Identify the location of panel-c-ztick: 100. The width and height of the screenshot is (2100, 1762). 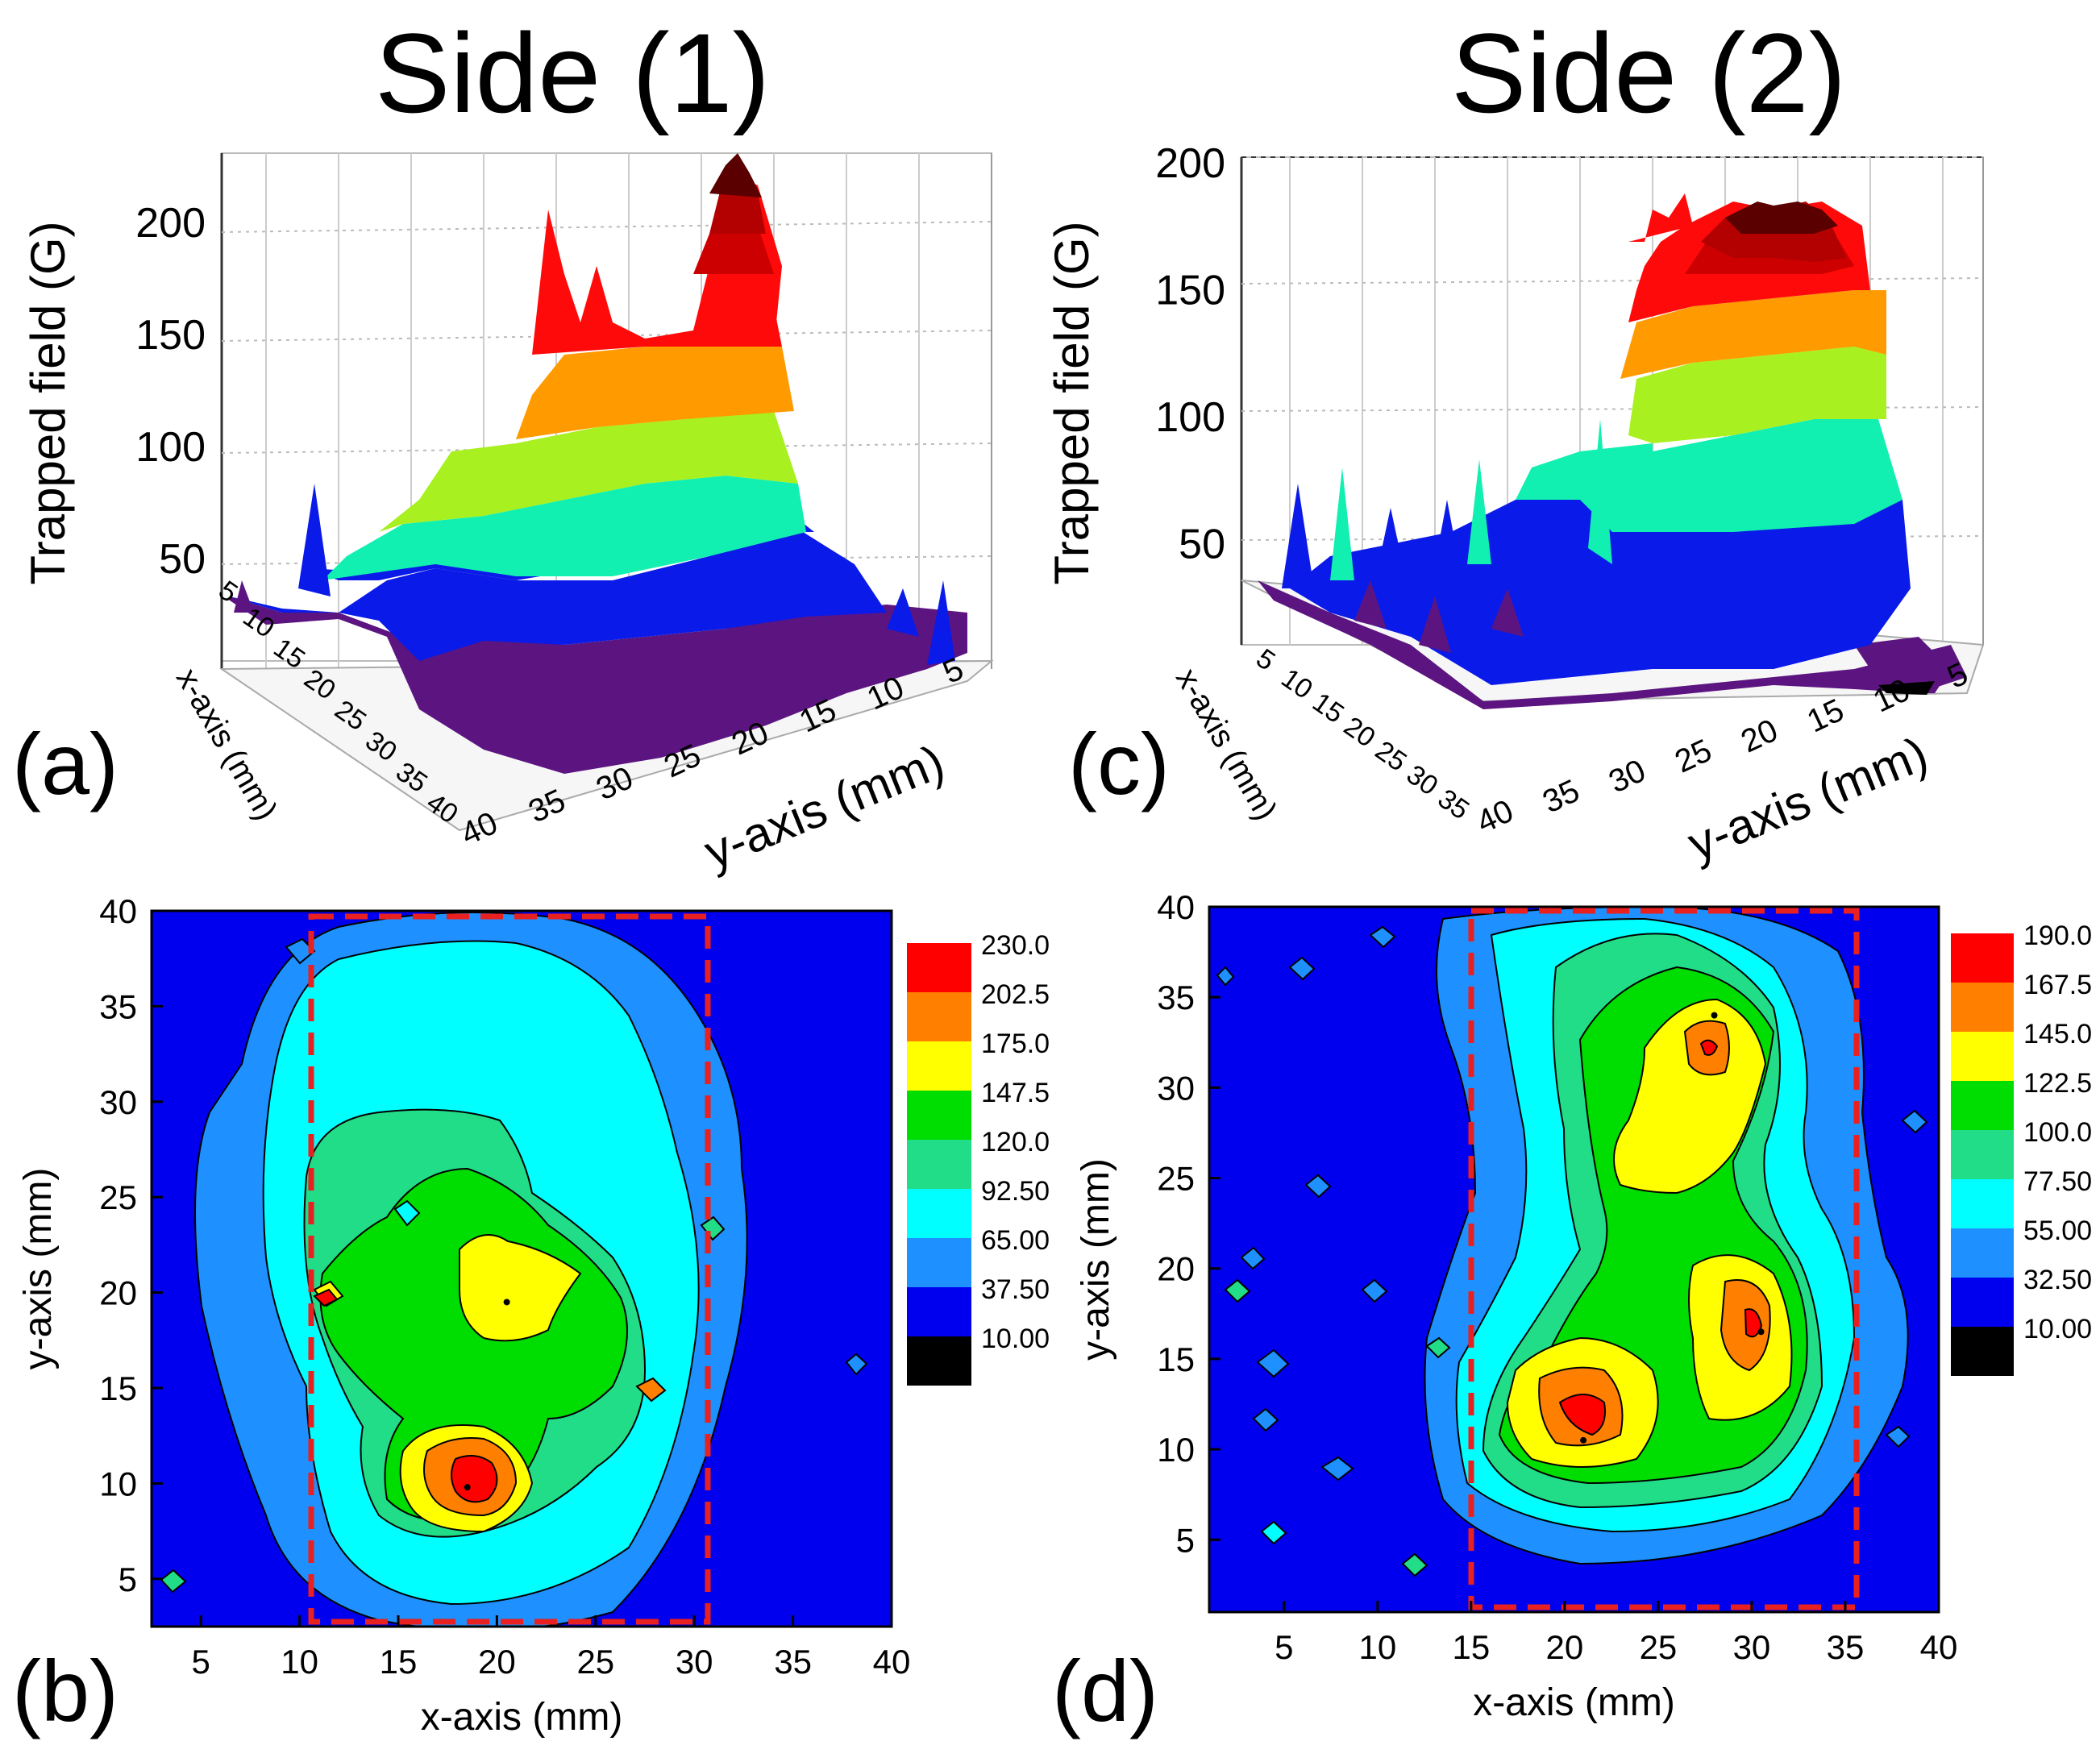
(1190, 418).